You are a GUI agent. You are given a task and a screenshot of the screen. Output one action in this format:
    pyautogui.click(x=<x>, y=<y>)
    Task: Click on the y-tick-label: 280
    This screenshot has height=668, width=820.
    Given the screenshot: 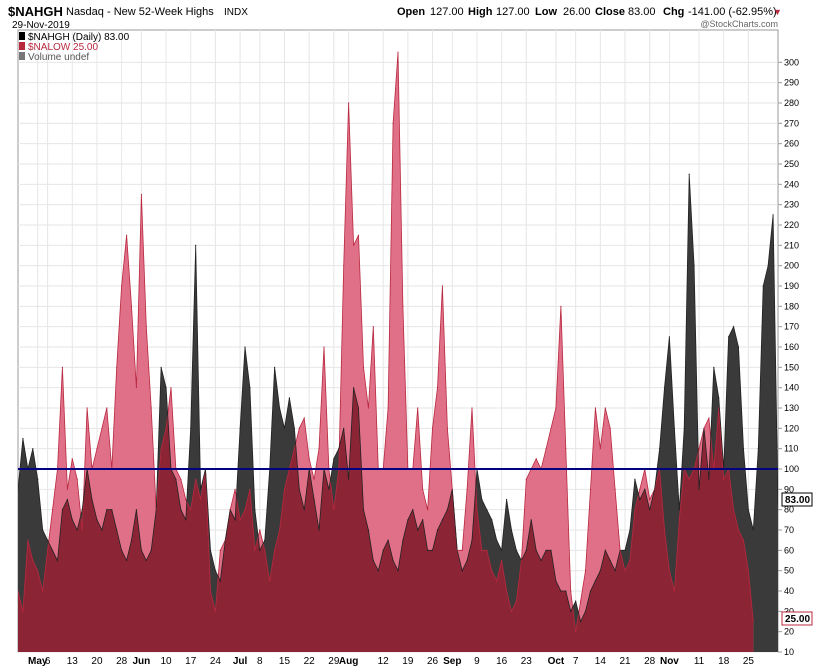 What is the action you would take?
    pyautogui.click(x=791, y=103)
    